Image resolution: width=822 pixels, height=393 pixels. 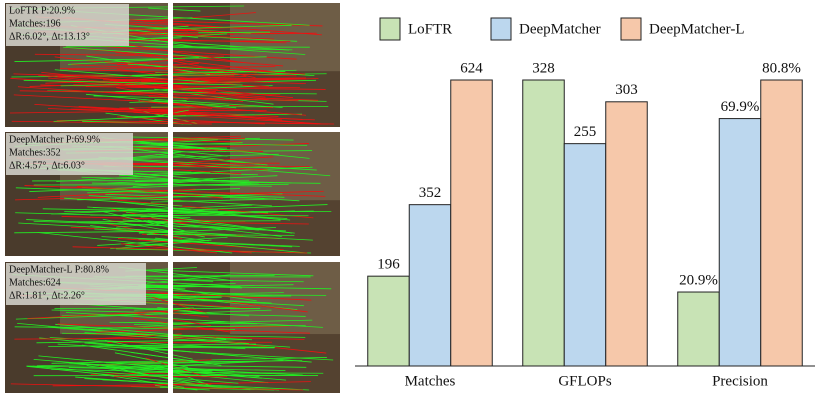 I want to click on info-text: LoFTR P:20.9%, so click(x=42, y=10).